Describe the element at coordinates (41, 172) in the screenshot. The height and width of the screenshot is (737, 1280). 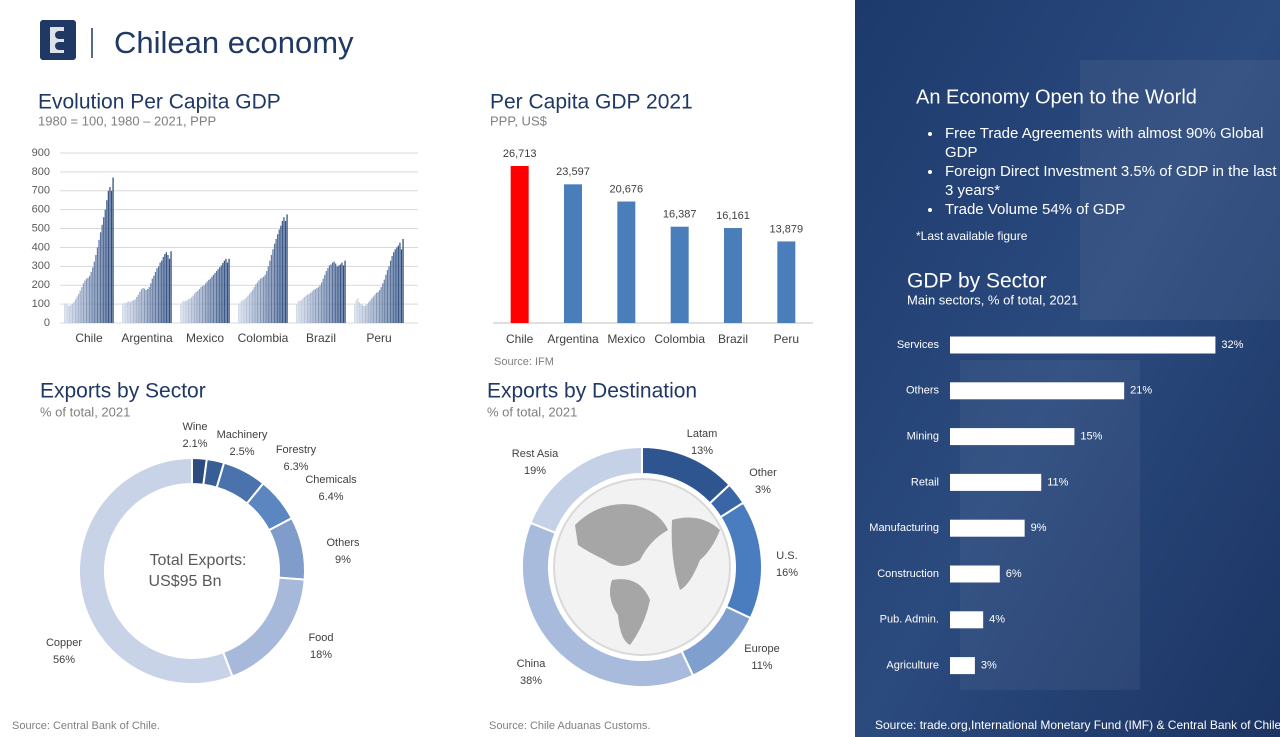
I see `y-tick-label: 800` at that location.